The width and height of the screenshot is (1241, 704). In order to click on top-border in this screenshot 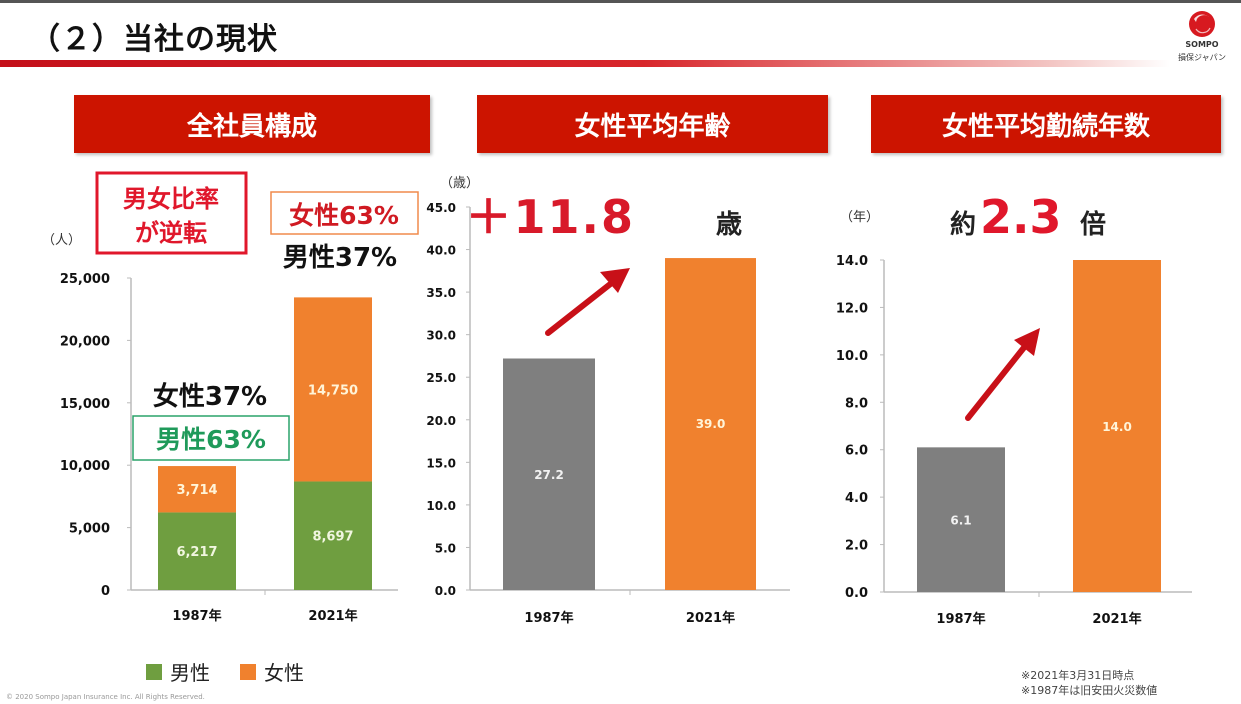, I will do `click(620, 1)`.